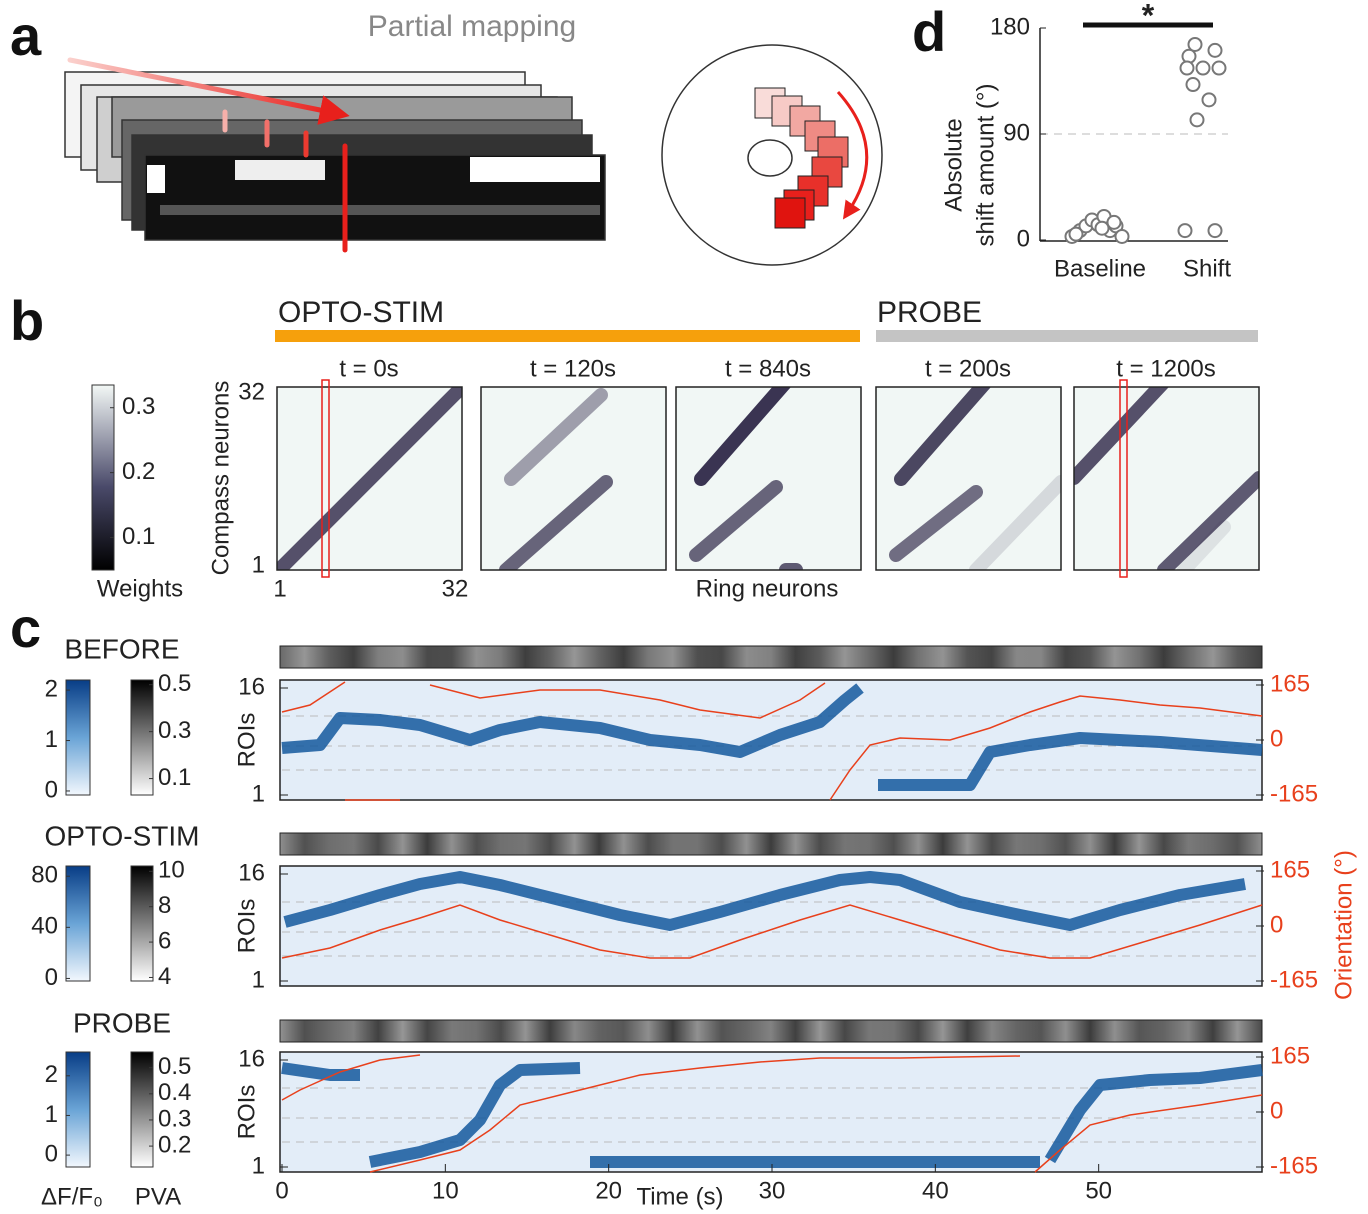  I want to click on colorbar-label: ΔF/F₀, so click(72, 1196).